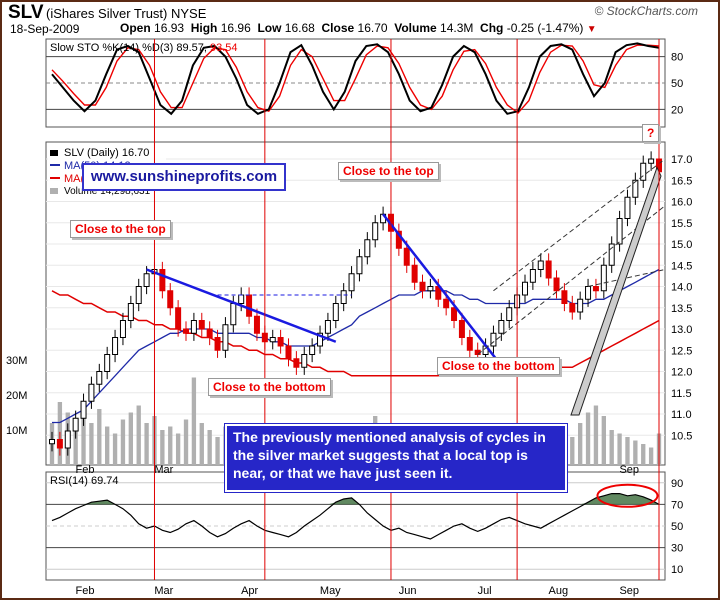  What do you see at coordinates (677, 505) in the screenshot?
I see `rsi-tick-label: 70` at bounding box center [677, 505].